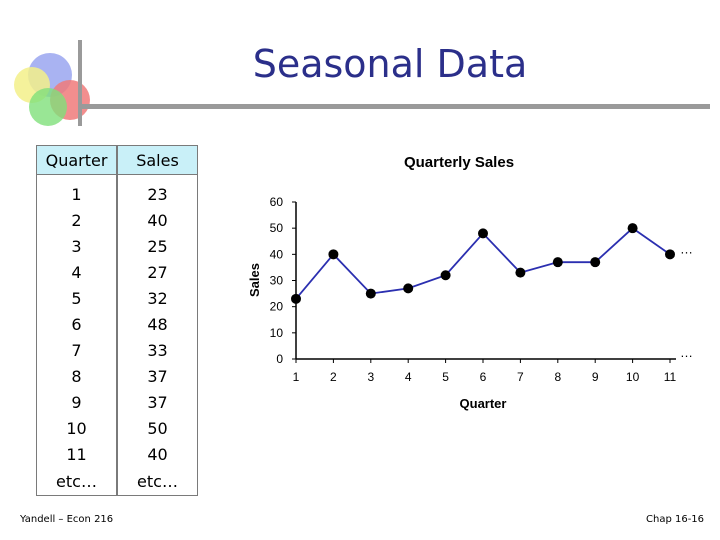 The height and width of the screenshot is (540, 720). I want to click on table-row: 10 50, so click(117, 428).